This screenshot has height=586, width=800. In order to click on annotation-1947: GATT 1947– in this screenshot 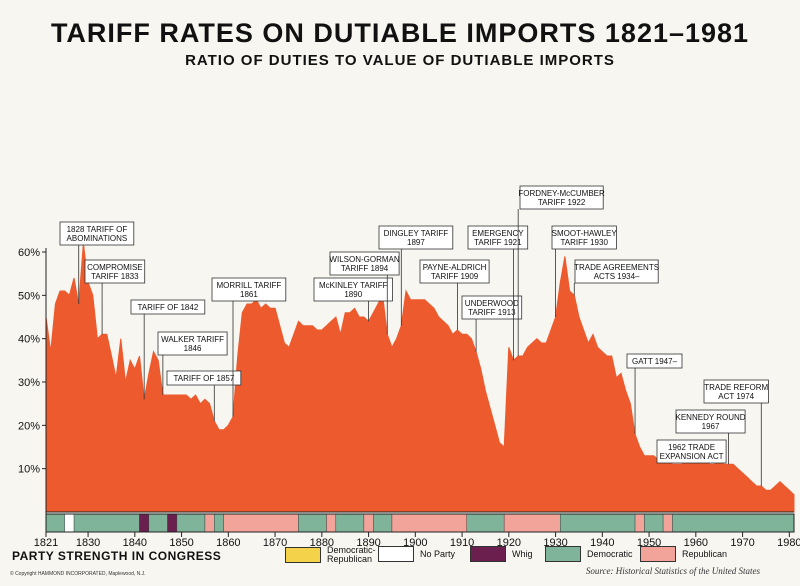, I will do `click(654, 393)`.